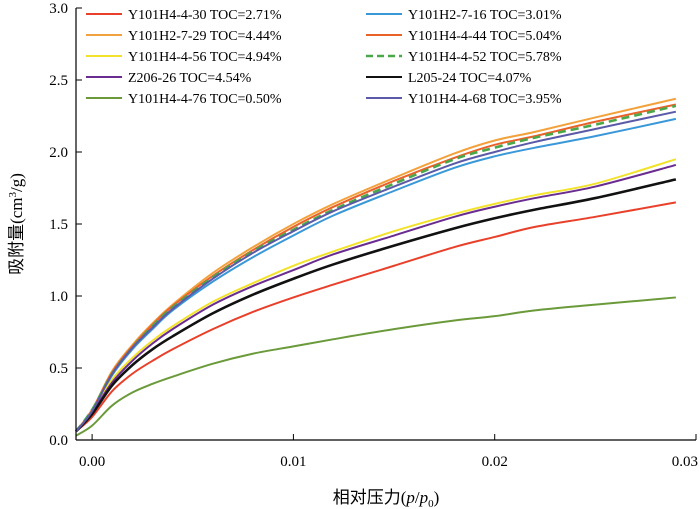 This screenshot has width=700, height=509. What do you see at coordinates (485, 15) in the screenshot?
I see `legend-label: Y101H2-7-16 TOC=3.01%` at bounding box center [485, 15].